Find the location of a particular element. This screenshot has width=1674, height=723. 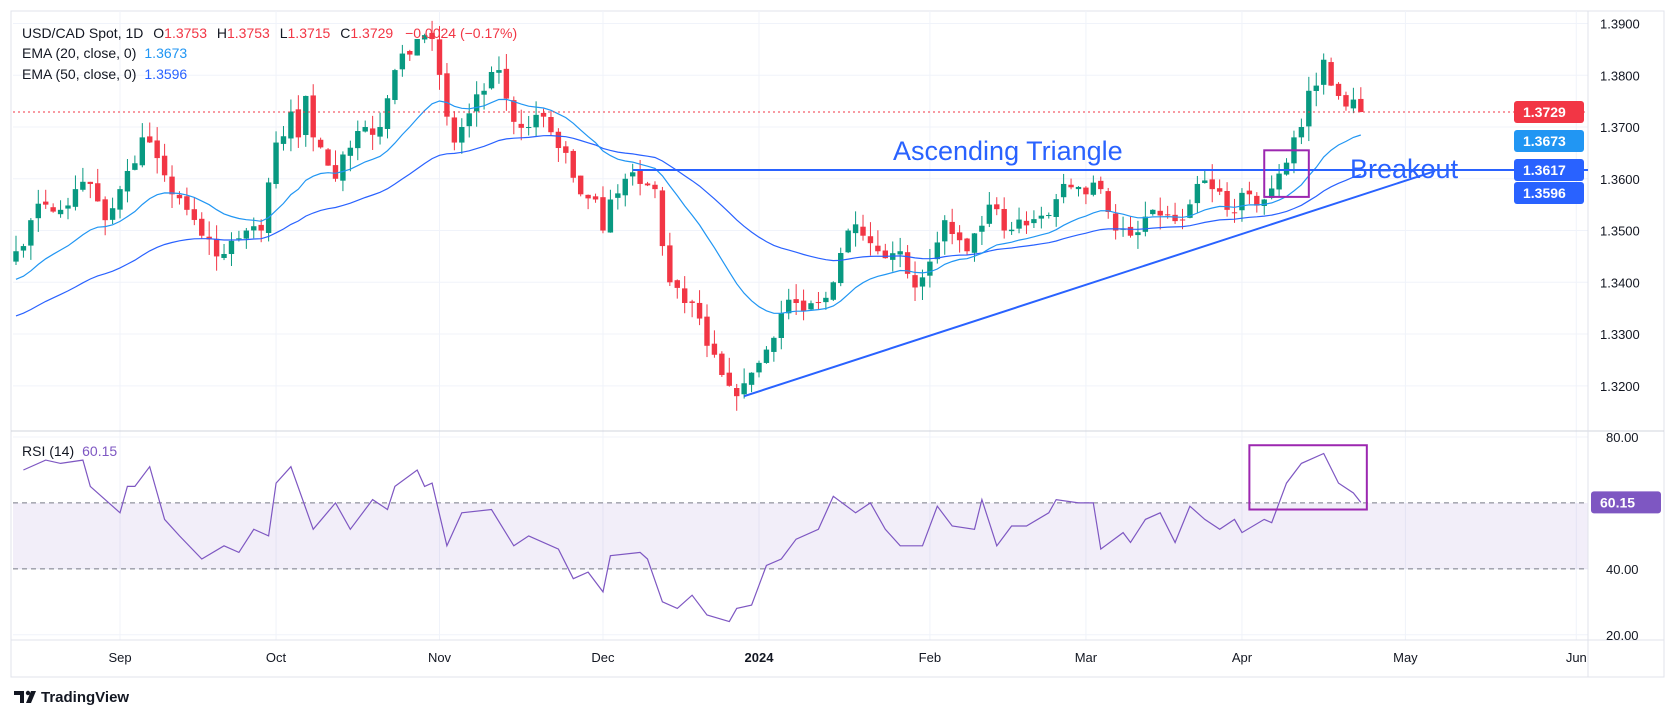

ascending-triangle-label: Ascending Triangle is located at coordinates (1008, 151).